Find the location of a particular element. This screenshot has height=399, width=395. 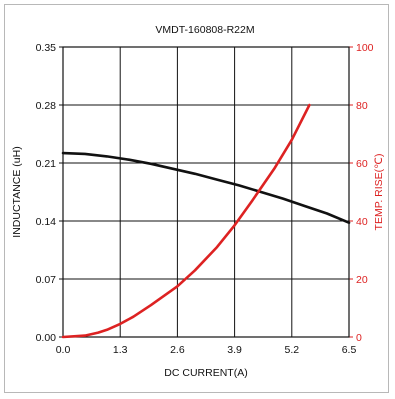

x-tick-label: 2.6 is located at coordinates (177, 350).